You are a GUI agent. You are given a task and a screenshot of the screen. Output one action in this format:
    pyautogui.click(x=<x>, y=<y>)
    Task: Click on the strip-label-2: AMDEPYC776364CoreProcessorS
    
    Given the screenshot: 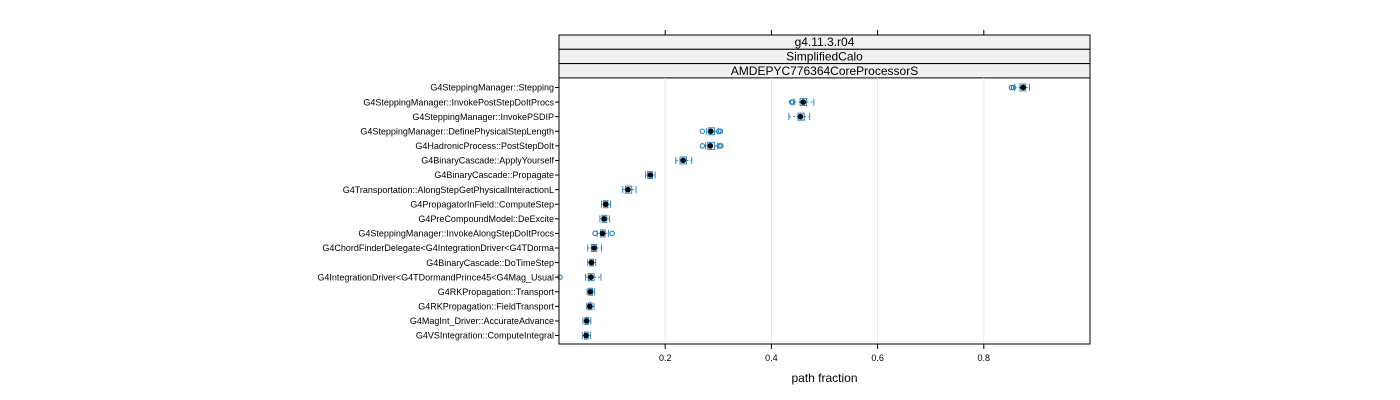 What is the action you would take?
    pyautogui.click(x=824, y=71)
    